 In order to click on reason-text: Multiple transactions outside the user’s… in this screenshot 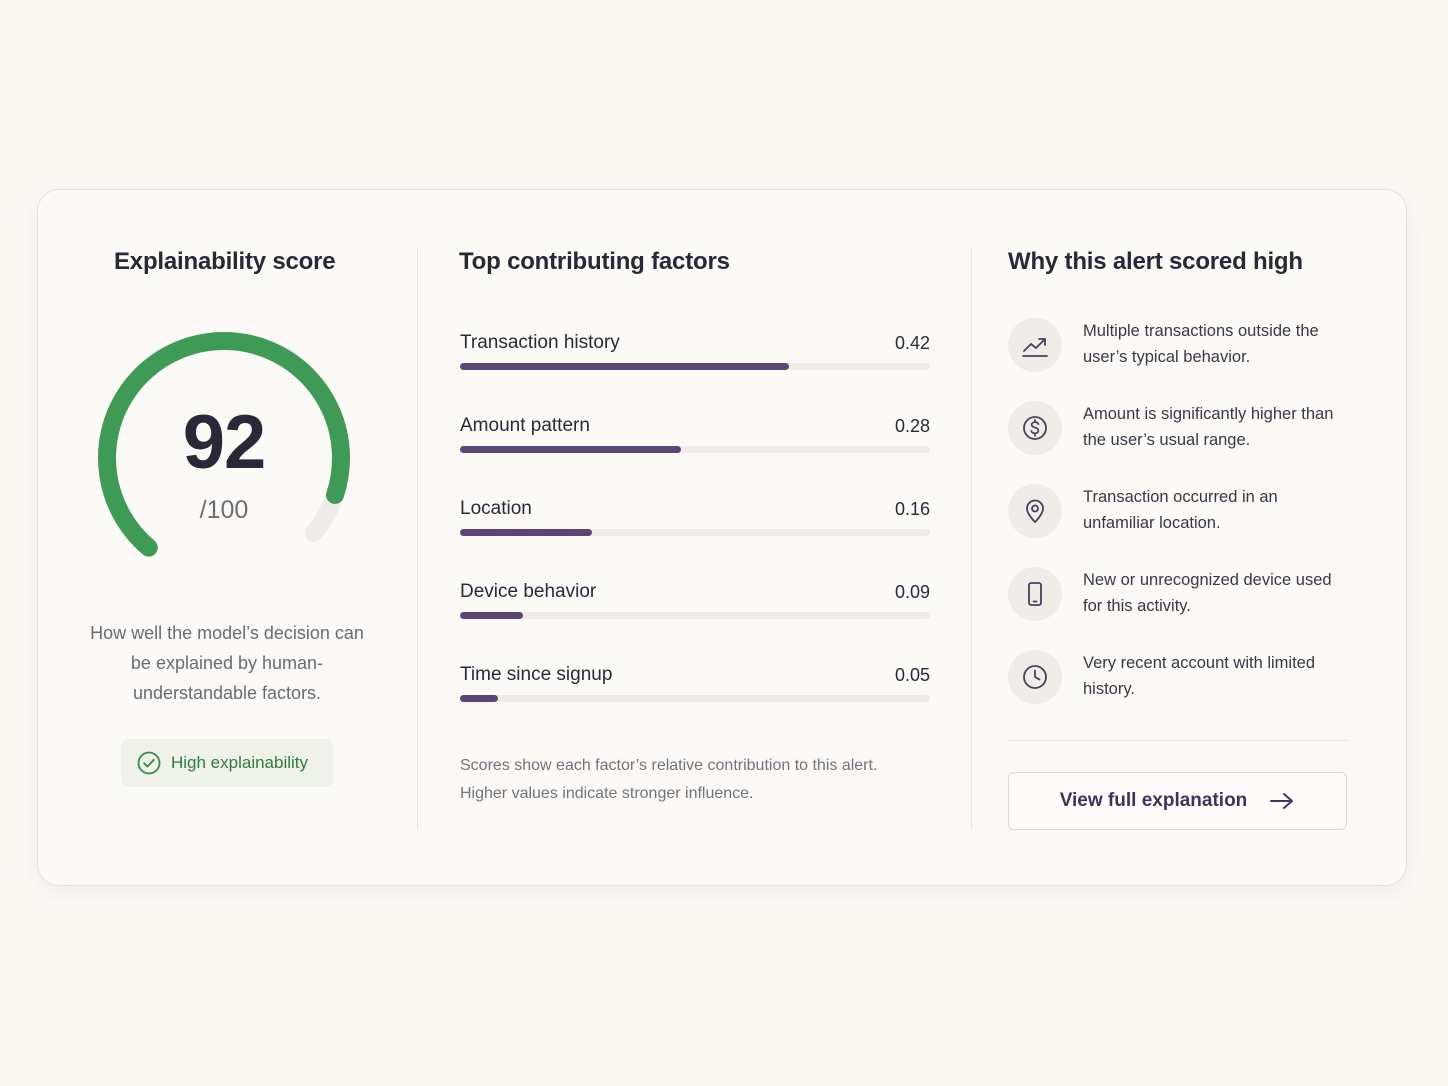, I will do `click(1201, 344)`.